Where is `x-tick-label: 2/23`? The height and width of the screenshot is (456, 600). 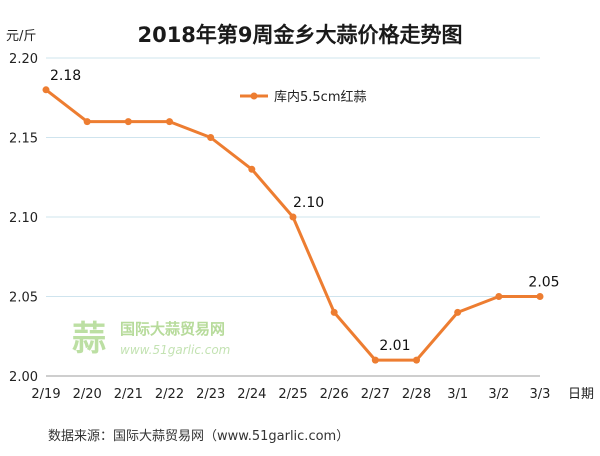
x-tick-label: 2/23 is located at coordinates (210, 394).